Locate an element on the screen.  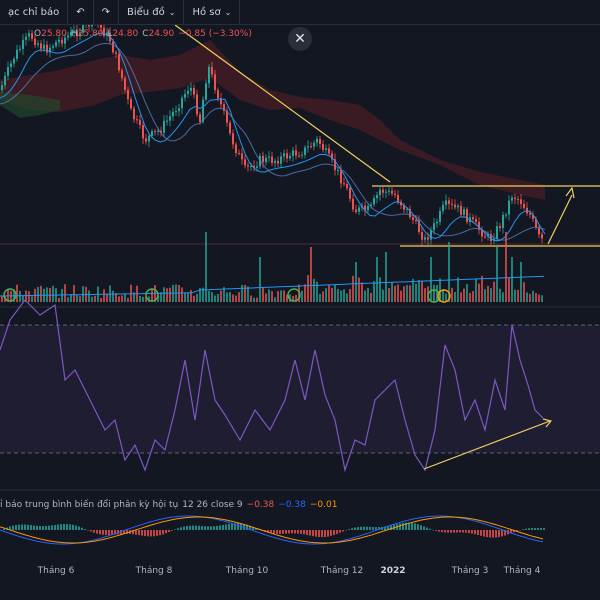
profile-dropdown: Hồ sơ ⌄ is located at coordinates (212, 12).